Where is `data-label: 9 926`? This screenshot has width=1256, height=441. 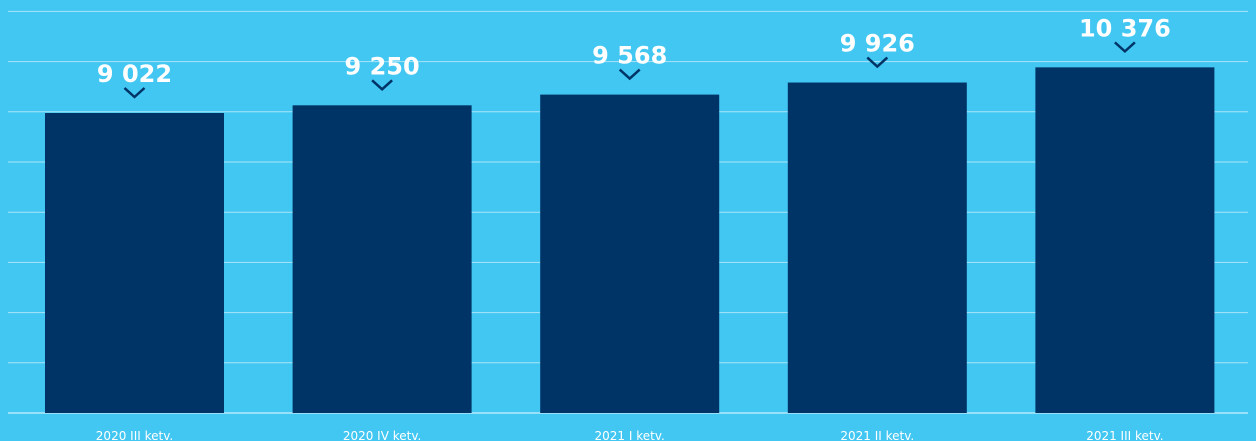 data-label: 9 926 is located at coordinates (877, 44).